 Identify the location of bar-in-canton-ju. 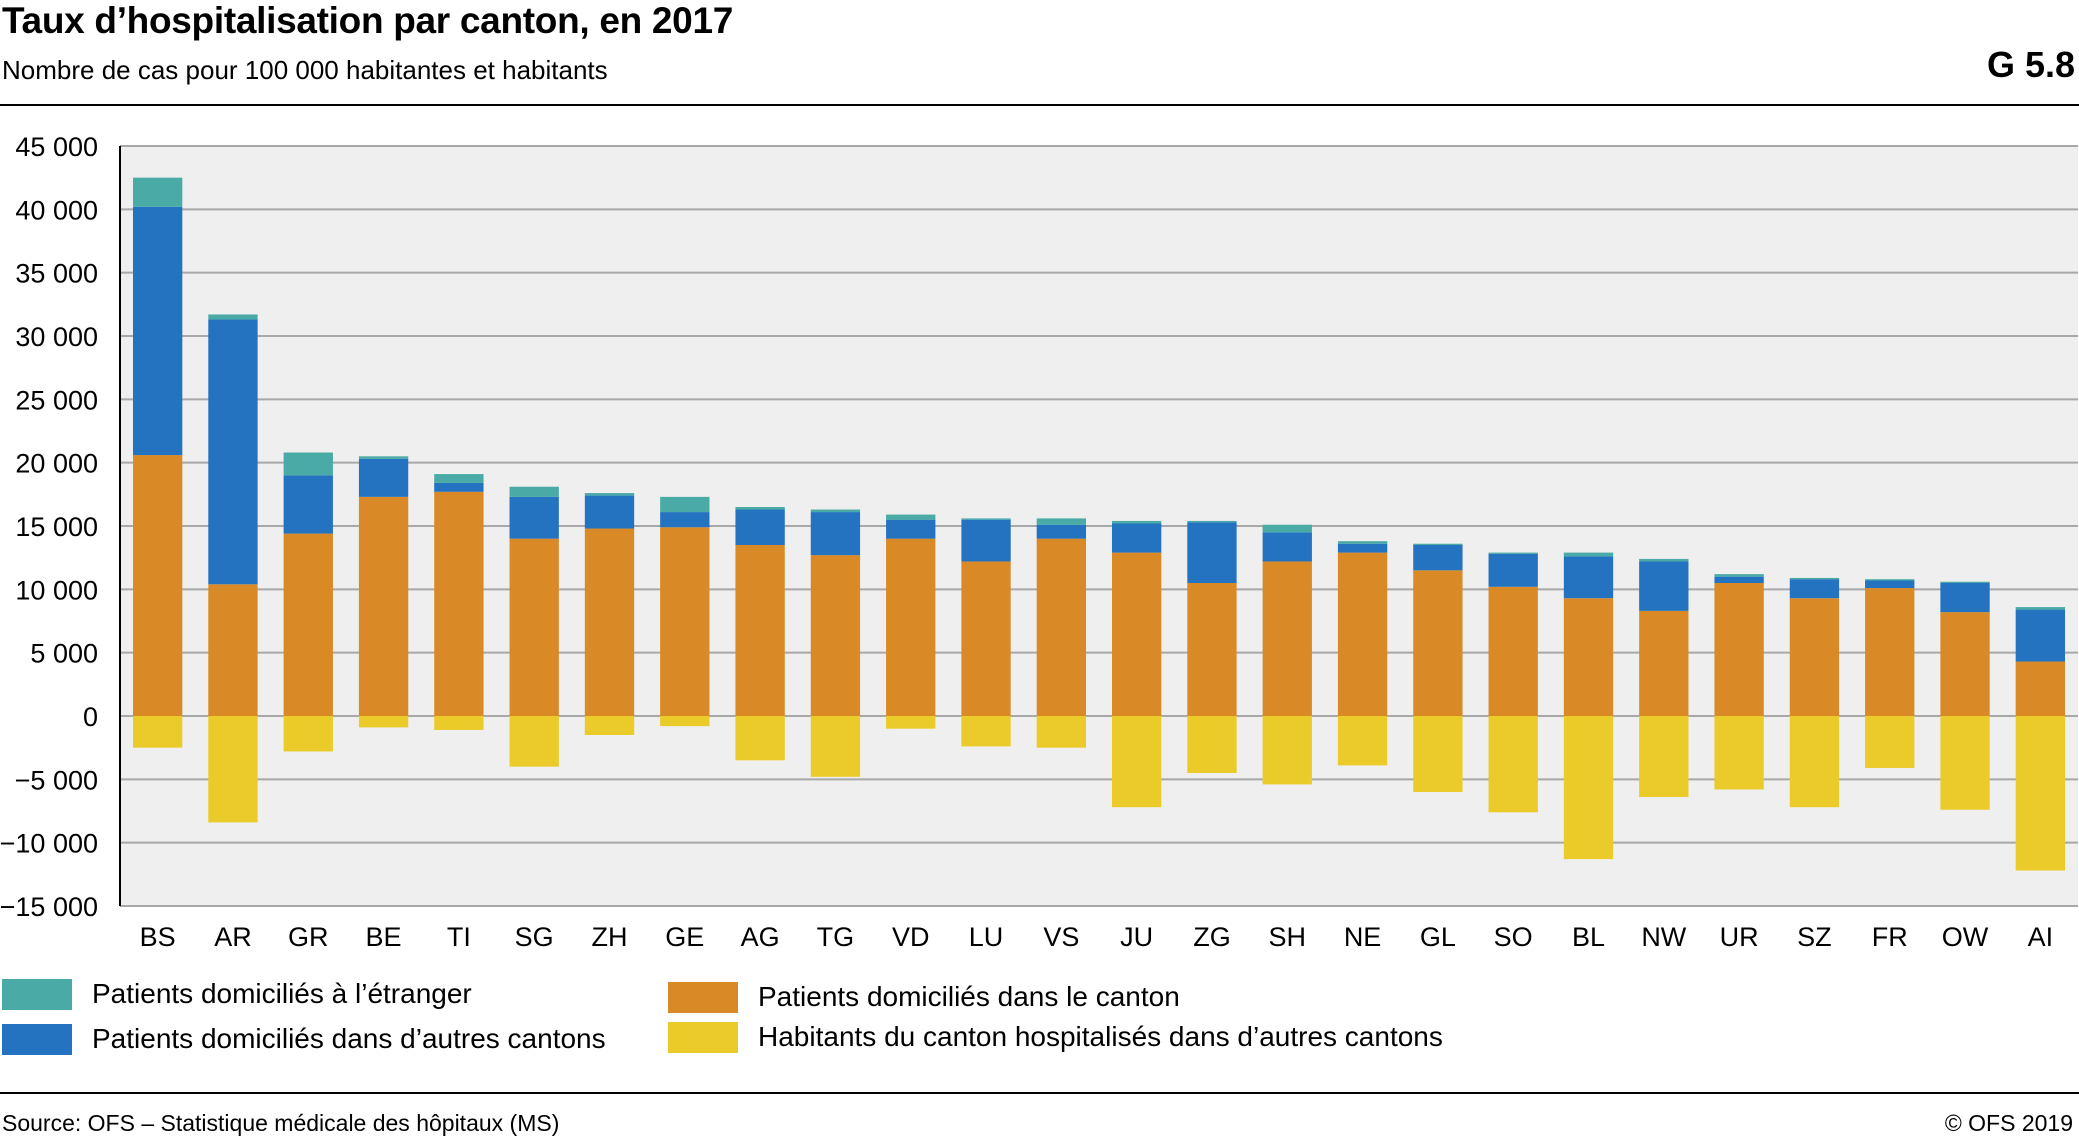
(1136, 634).